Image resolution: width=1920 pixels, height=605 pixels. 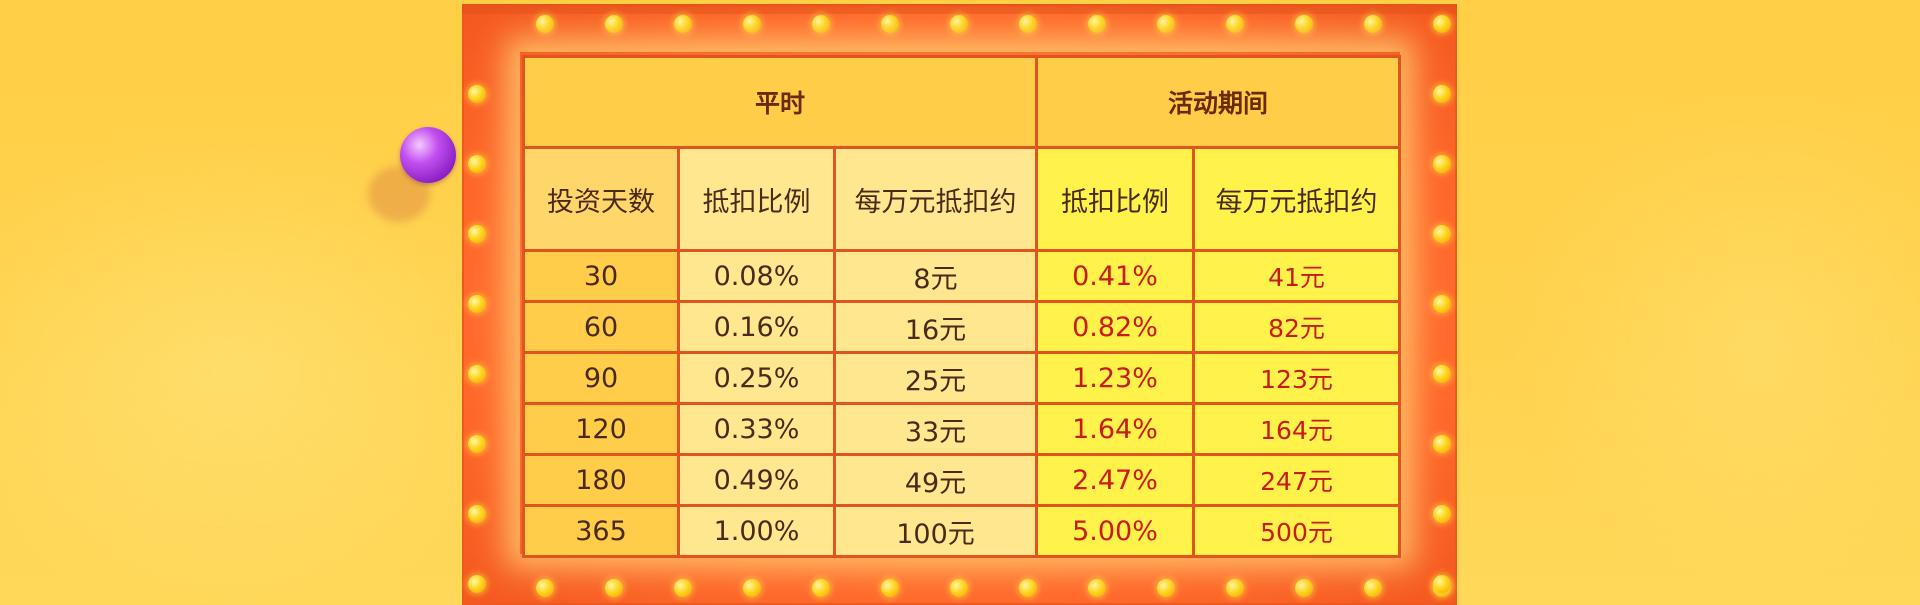 I want to click on cell-normal-amount: 100元, so click(x=935, y=531).